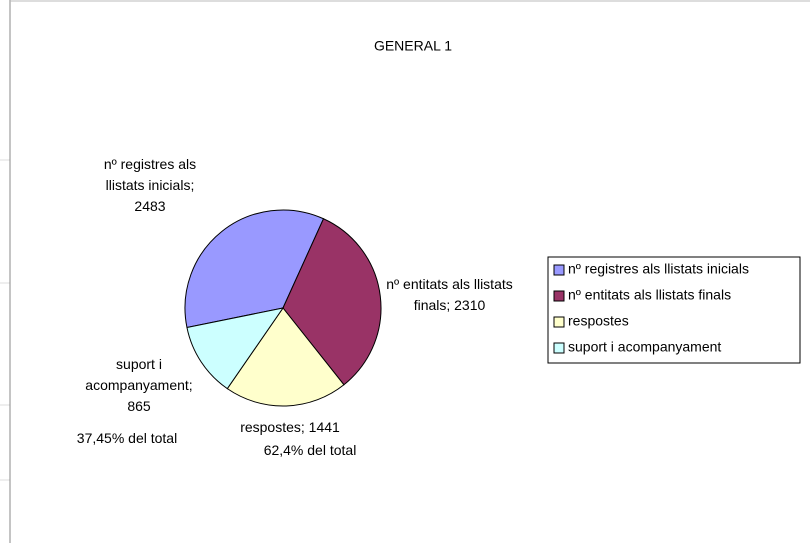 This screenshot has width=810, height=543. I want to click on data-label: nº registres als llistats inicials; 2483, so click(150, 185).